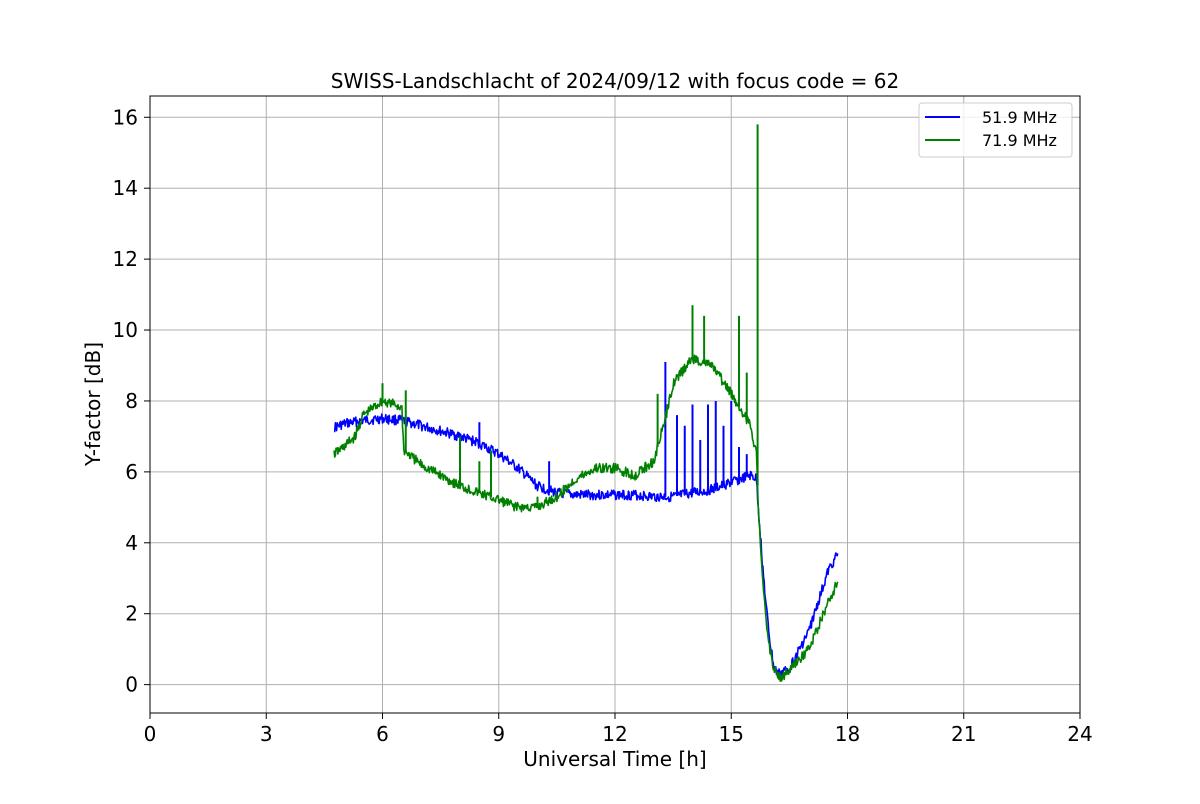  What do you see at coordinates (125, 188) in the screenshot?
I see `y-tick-label: 14` at bounding box center [125, 188].